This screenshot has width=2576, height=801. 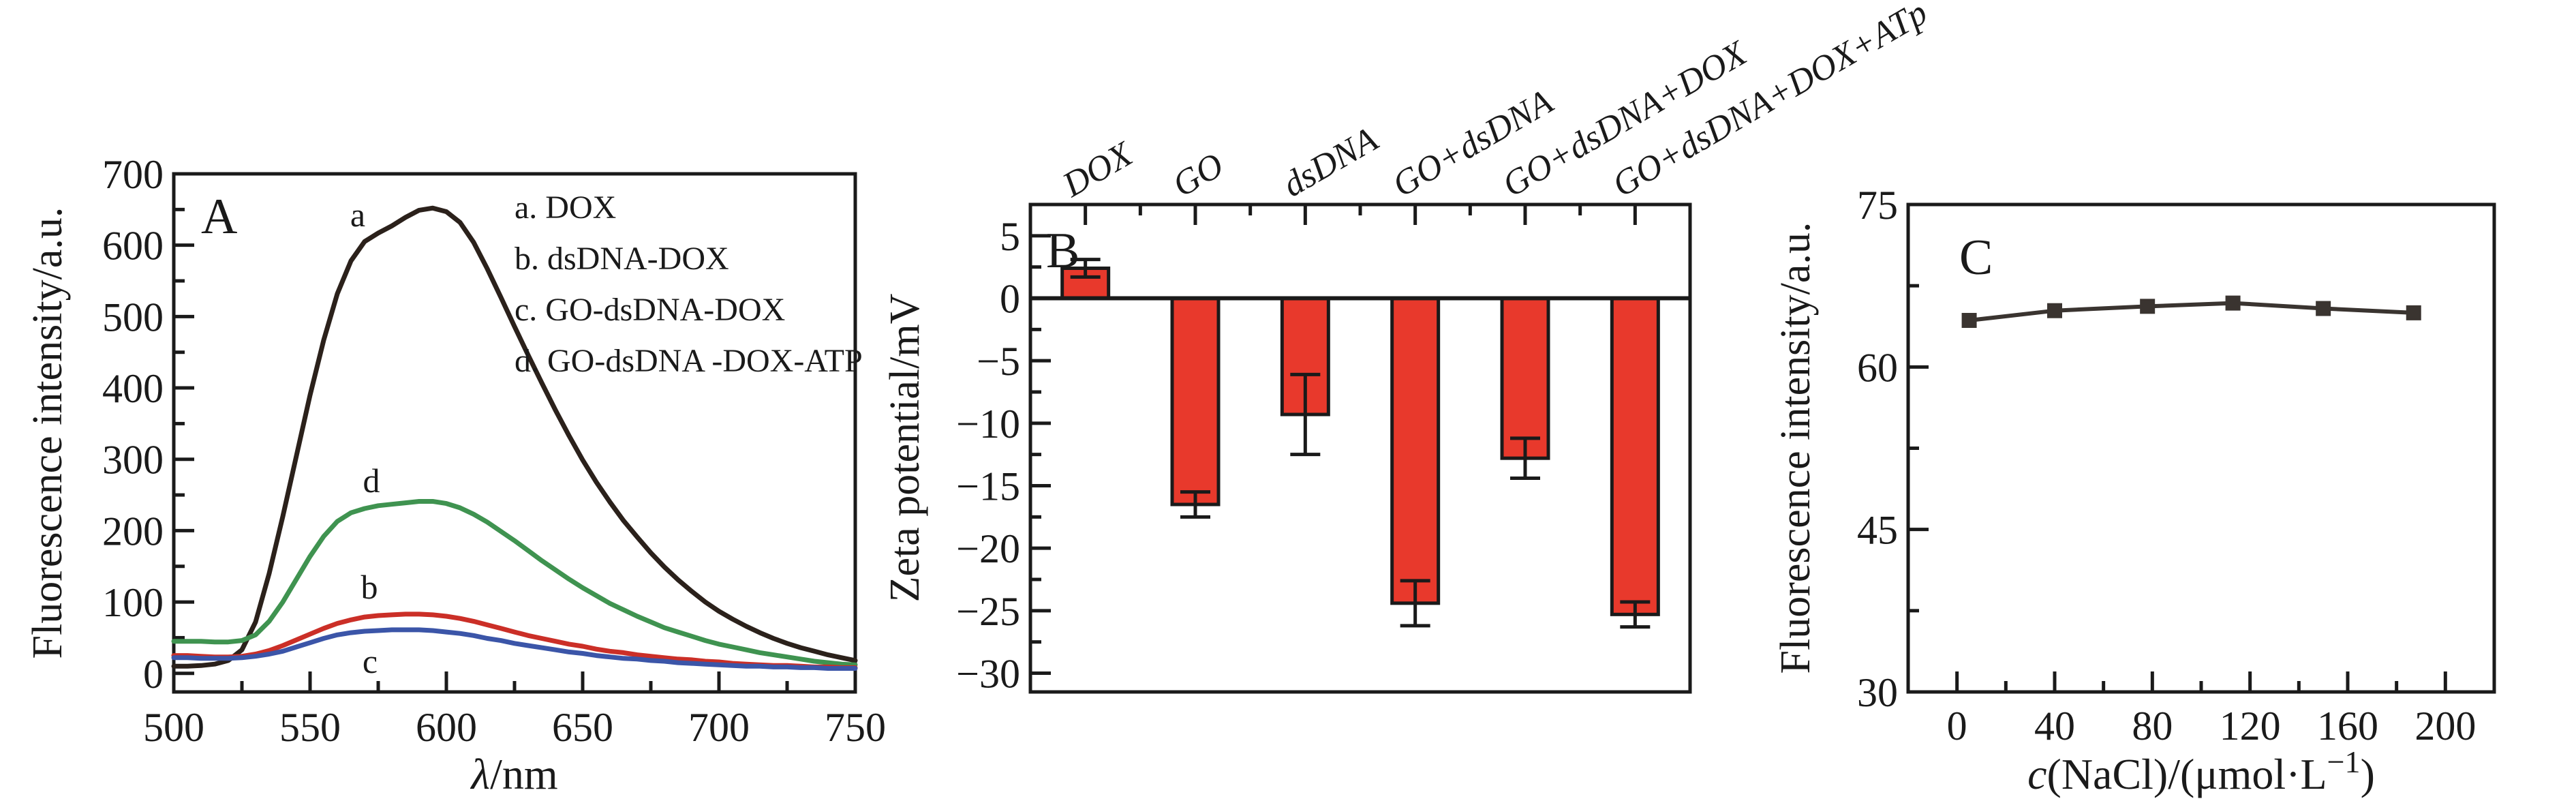 I want to click on curve-label-d: d, so click(x=371, y=481).